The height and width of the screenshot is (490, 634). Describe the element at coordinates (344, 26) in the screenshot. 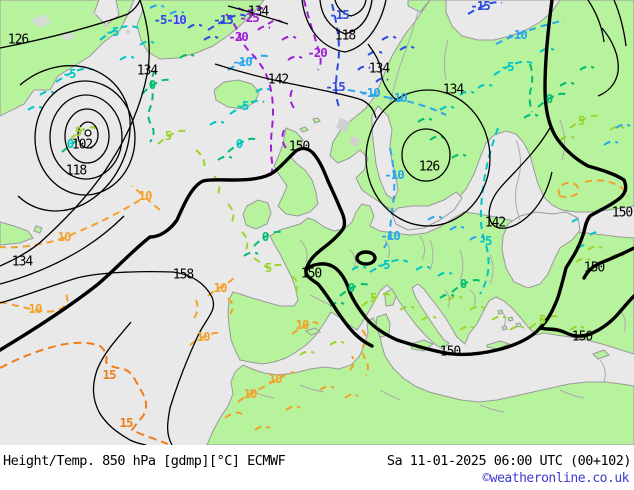

I see `contour-126-polar` at that location.